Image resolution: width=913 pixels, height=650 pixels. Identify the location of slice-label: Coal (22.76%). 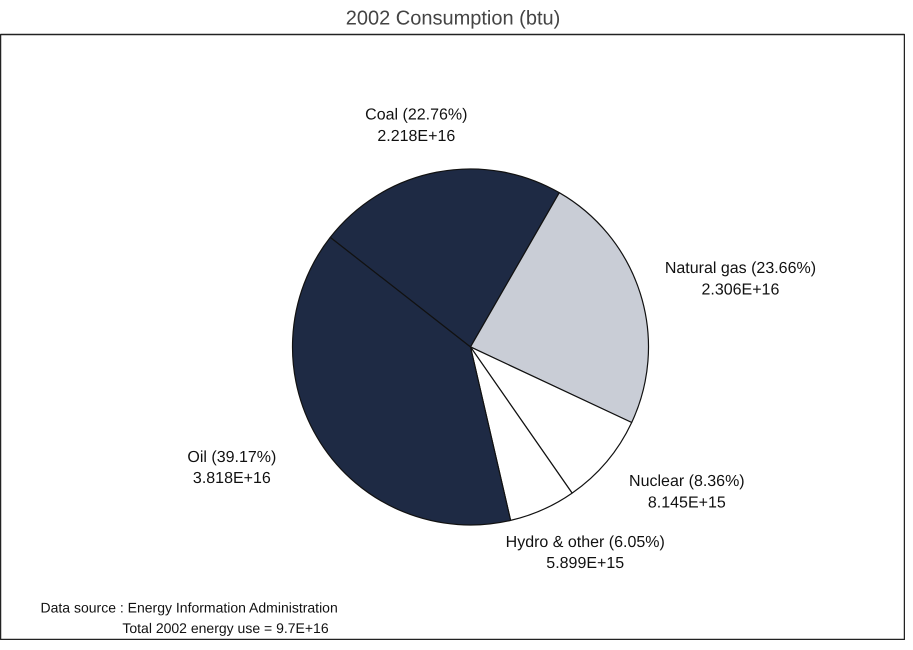
(416, 115).